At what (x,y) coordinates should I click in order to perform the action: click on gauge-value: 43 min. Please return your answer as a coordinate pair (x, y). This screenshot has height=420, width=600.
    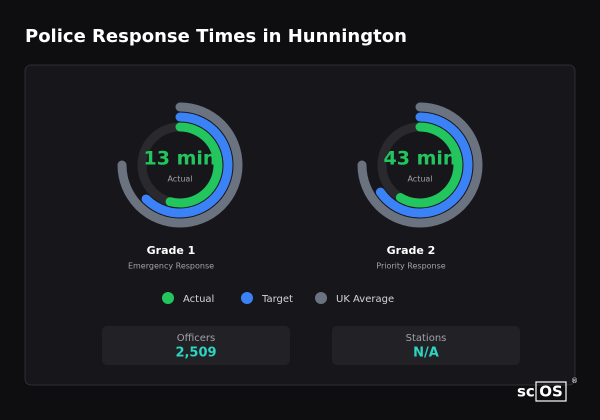
    Looking at the image, I should click on (420, 159).